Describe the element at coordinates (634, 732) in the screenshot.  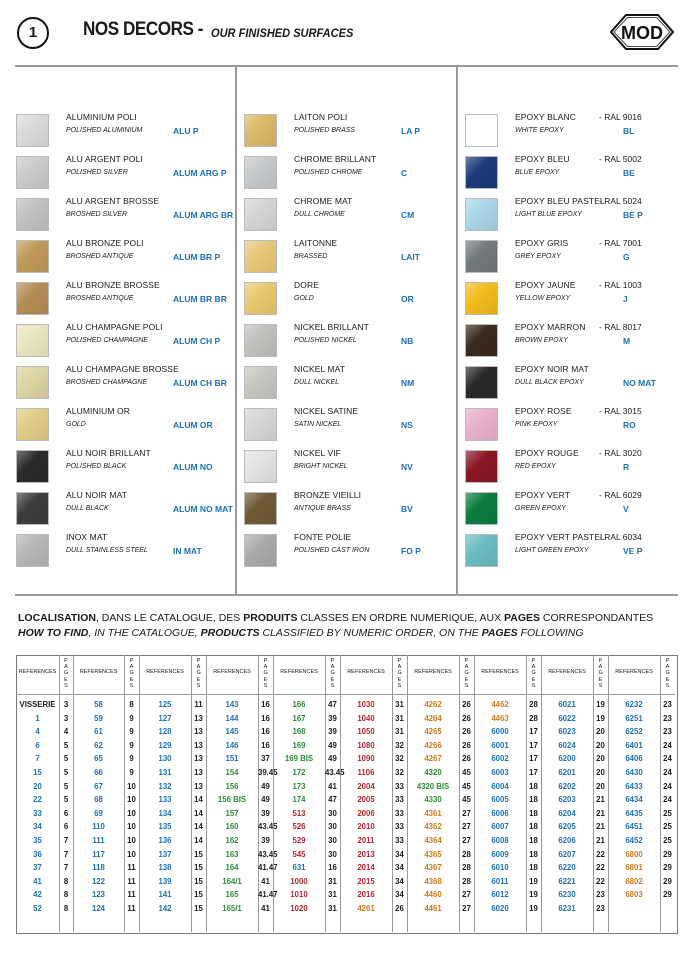
I see `reference-cell: 6252` at that location.